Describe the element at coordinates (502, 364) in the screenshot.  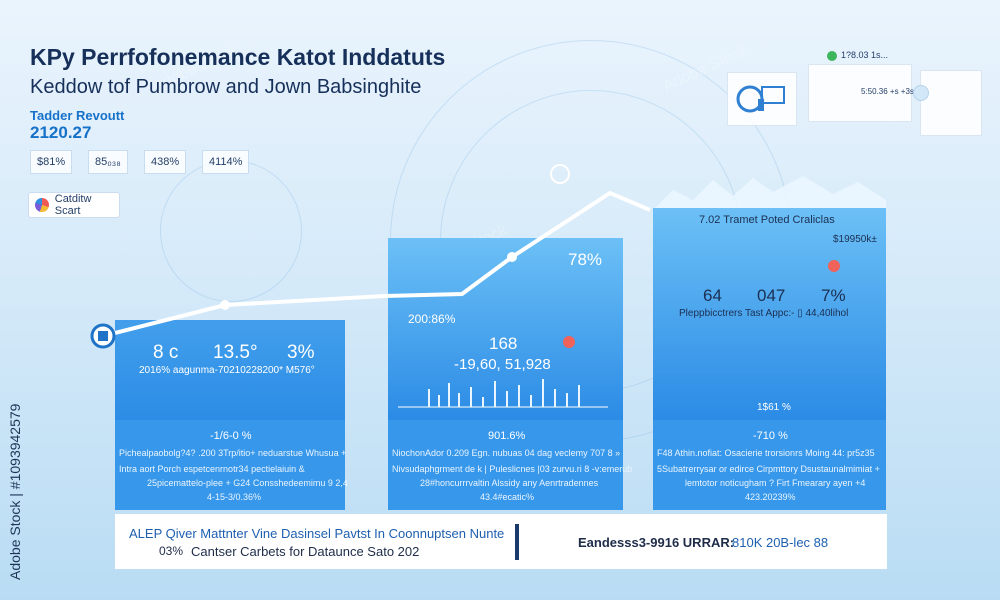
I see `panel-stat: -19,60, 51,928` at that location.